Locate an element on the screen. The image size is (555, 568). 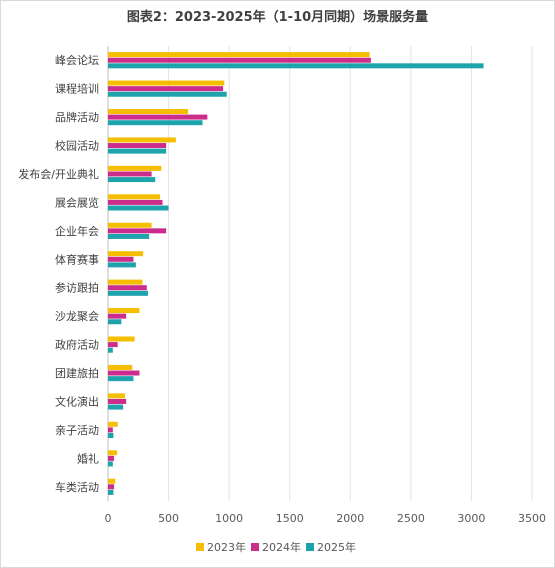
legend-label: 2025年 is located at coordinates (336, 547).